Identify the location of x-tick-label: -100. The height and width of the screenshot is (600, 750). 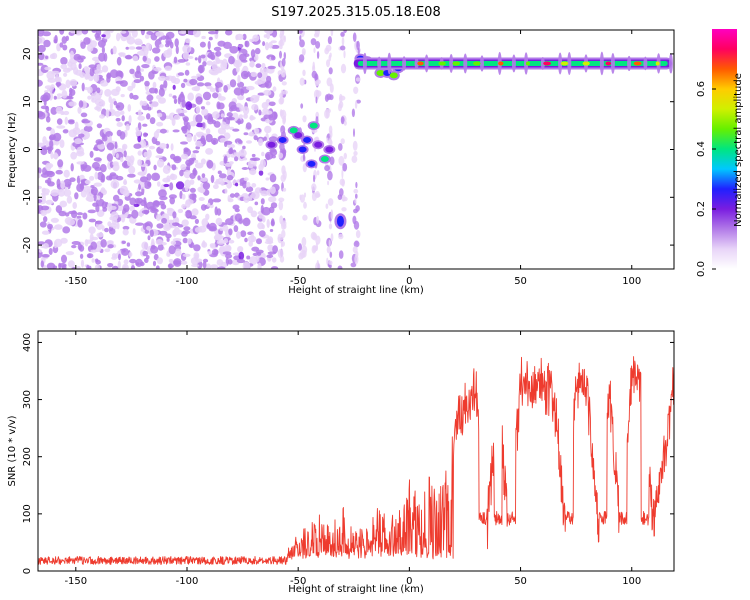
(187, 581).